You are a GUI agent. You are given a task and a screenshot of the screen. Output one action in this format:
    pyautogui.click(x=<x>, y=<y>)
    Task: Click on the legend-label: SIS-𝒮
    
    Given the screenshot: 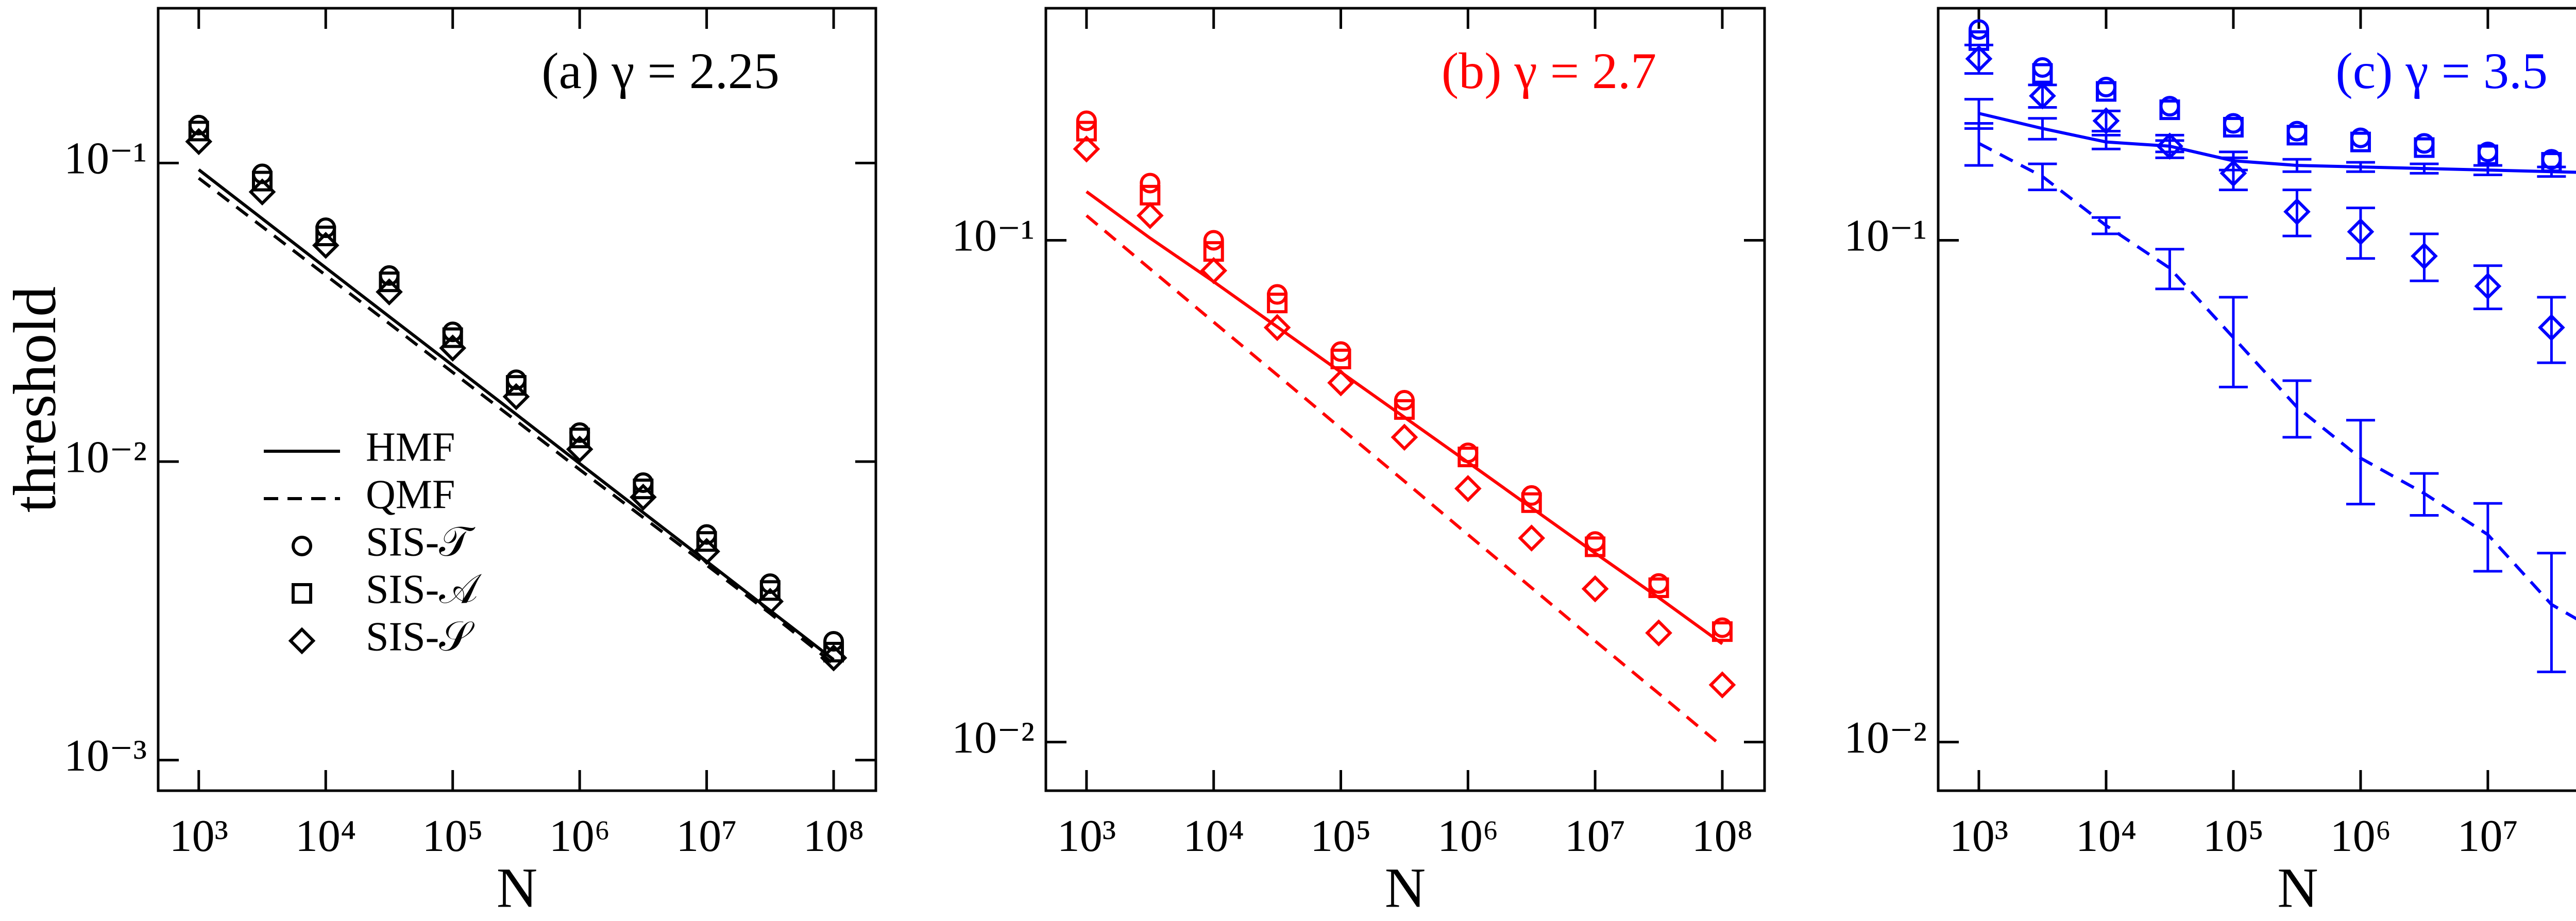 What is the action you would take?
    pyautogui.click(x=420, y=636)
    